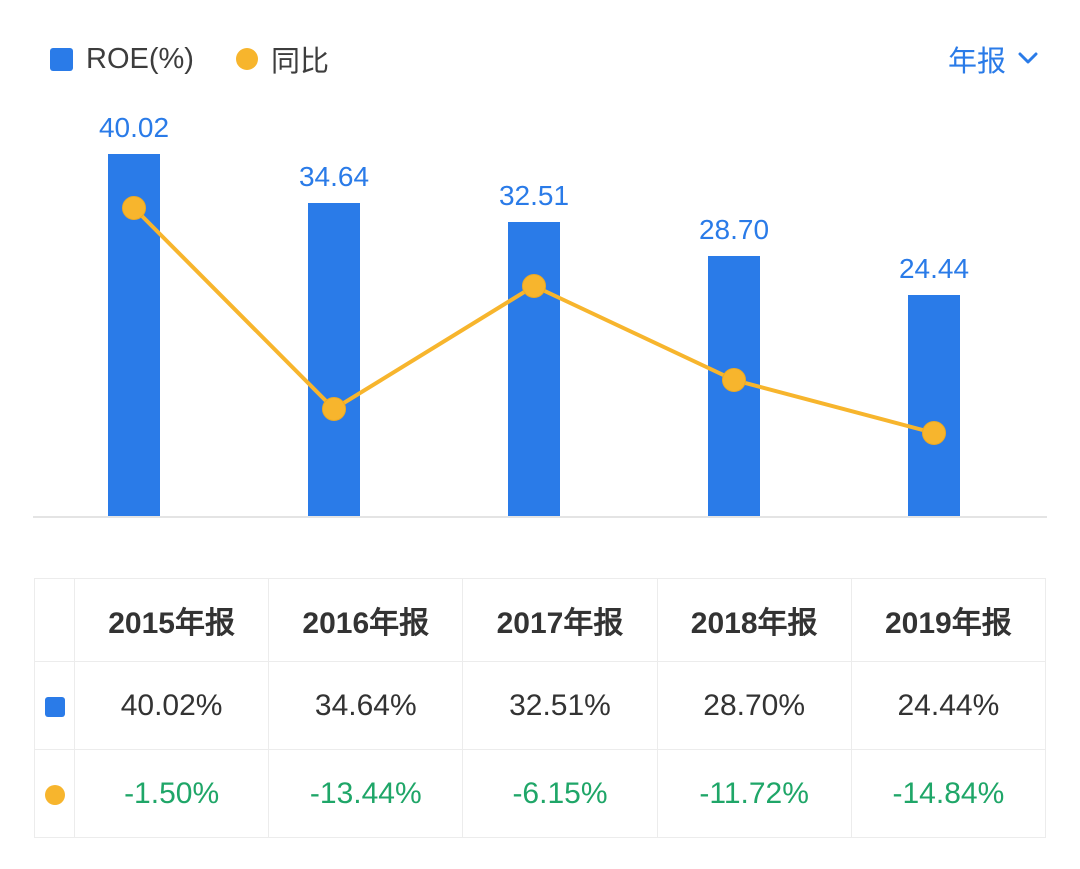  I want to click on chevron-down-icon, so click(1028, 58).